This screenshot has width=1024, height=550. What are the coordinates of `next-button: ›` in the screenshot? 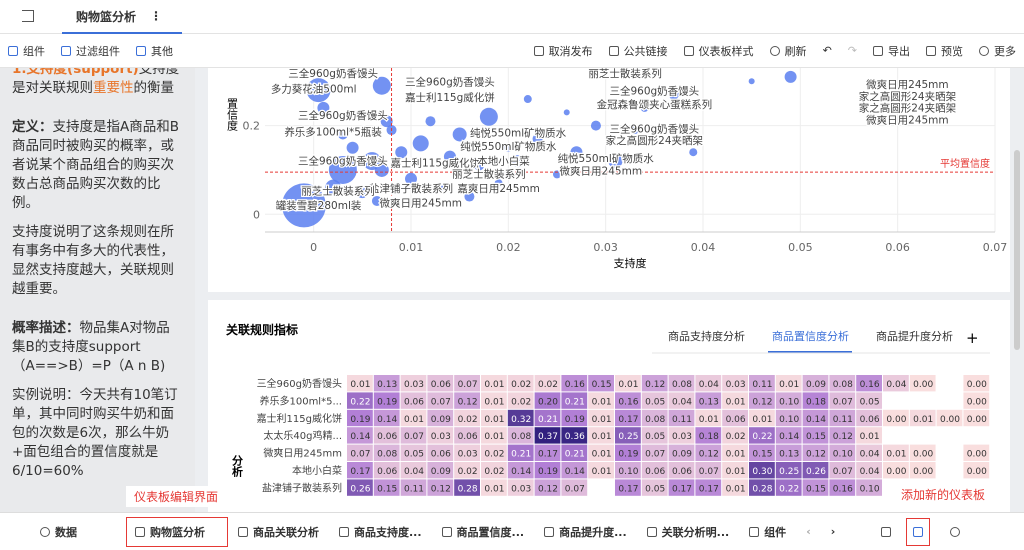 It's located at (833, 531).